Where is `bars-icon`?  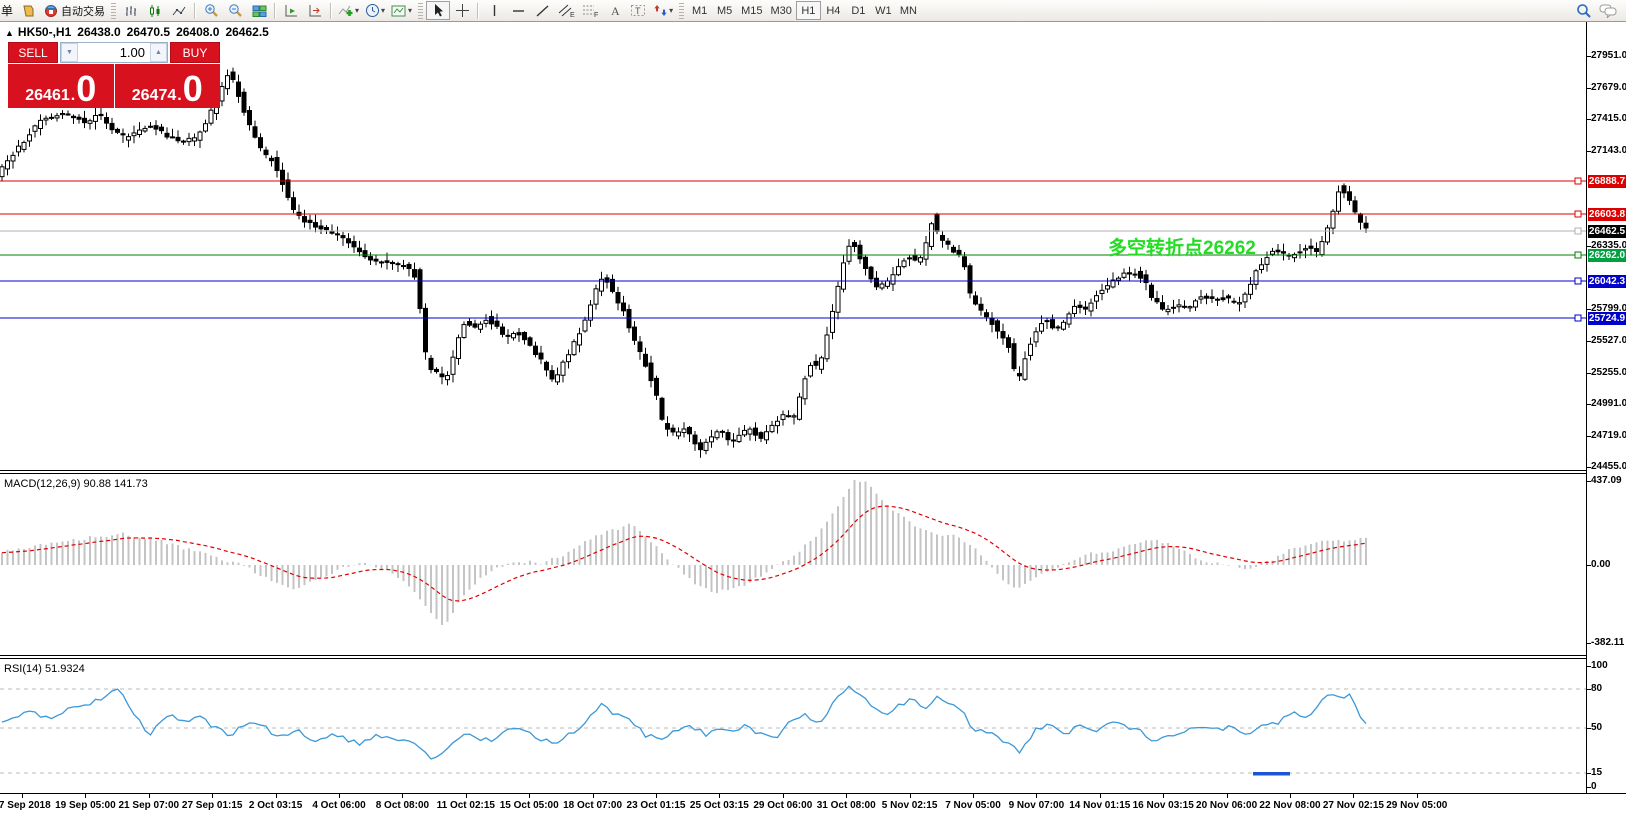
bars-icon is located at coordinates (131, 11).